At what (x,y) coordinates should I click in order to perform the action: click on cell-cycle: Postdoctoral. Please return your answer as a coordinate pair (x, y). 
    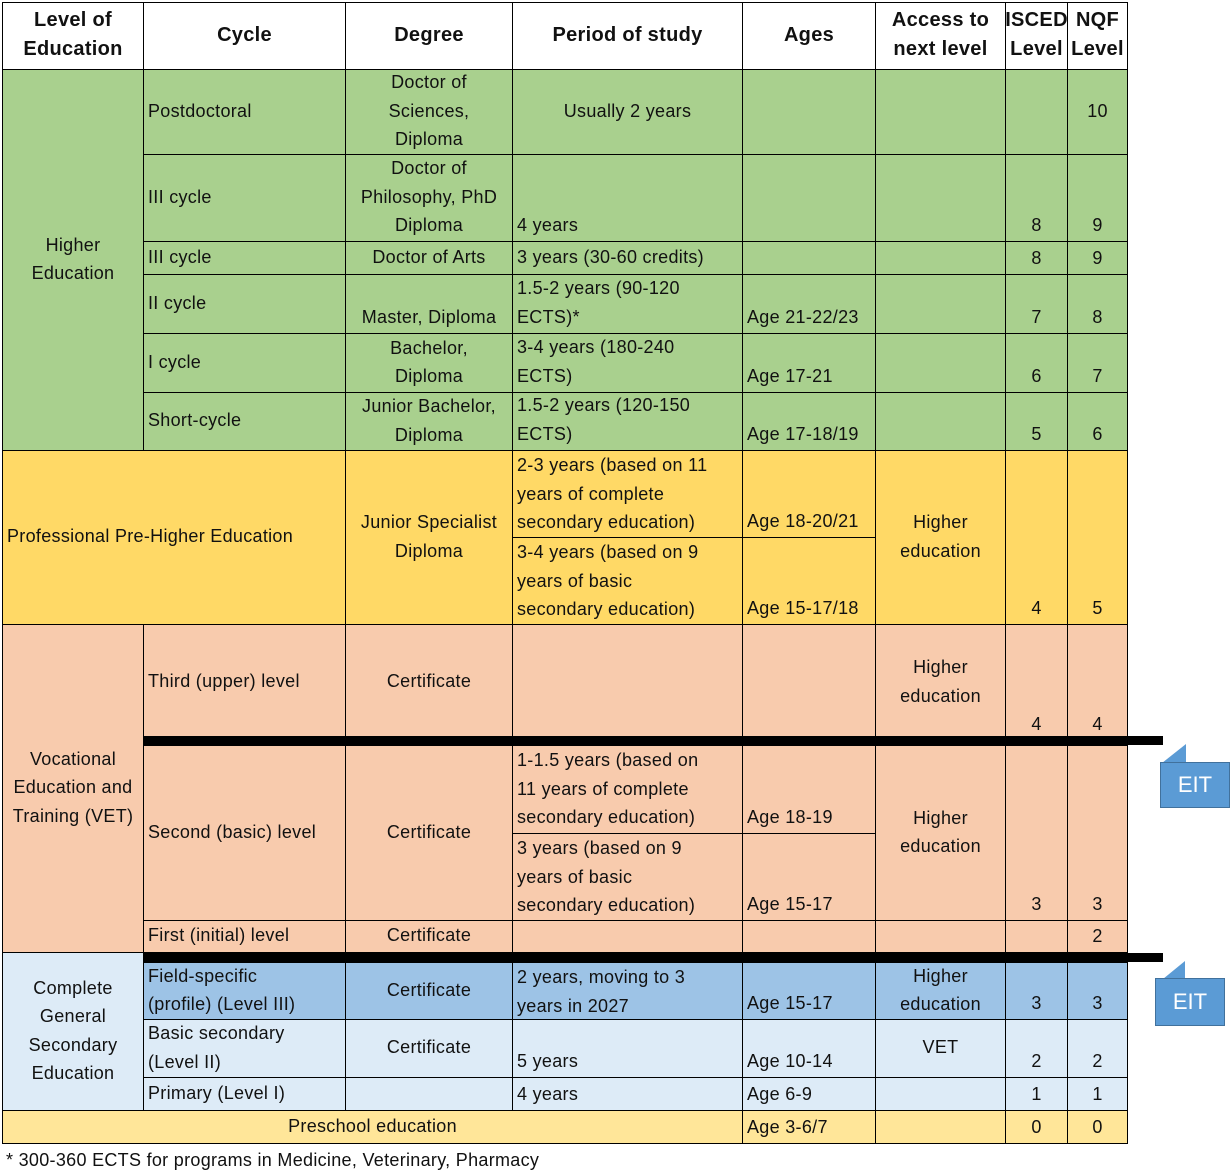
    Looking at the image, I should click on (244, 112).